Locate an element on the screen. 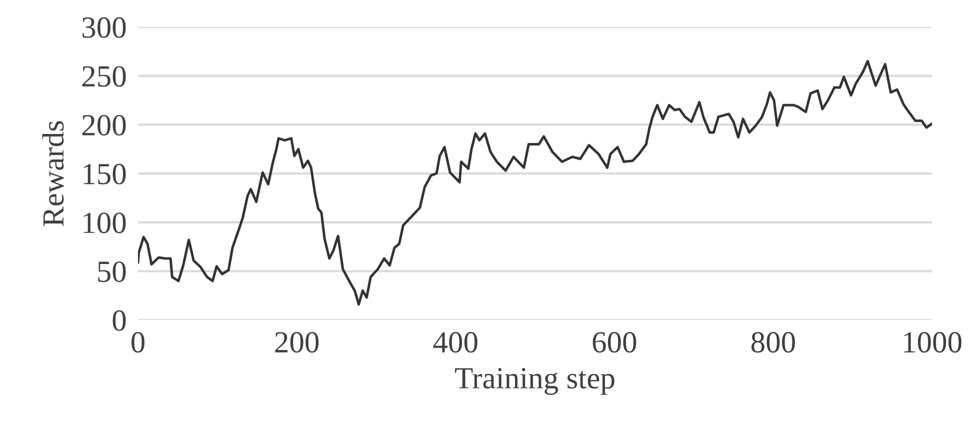 The width and height of the screenshot is (970, 433). x-axis-title: Training step is located at coordinates (534, 381).